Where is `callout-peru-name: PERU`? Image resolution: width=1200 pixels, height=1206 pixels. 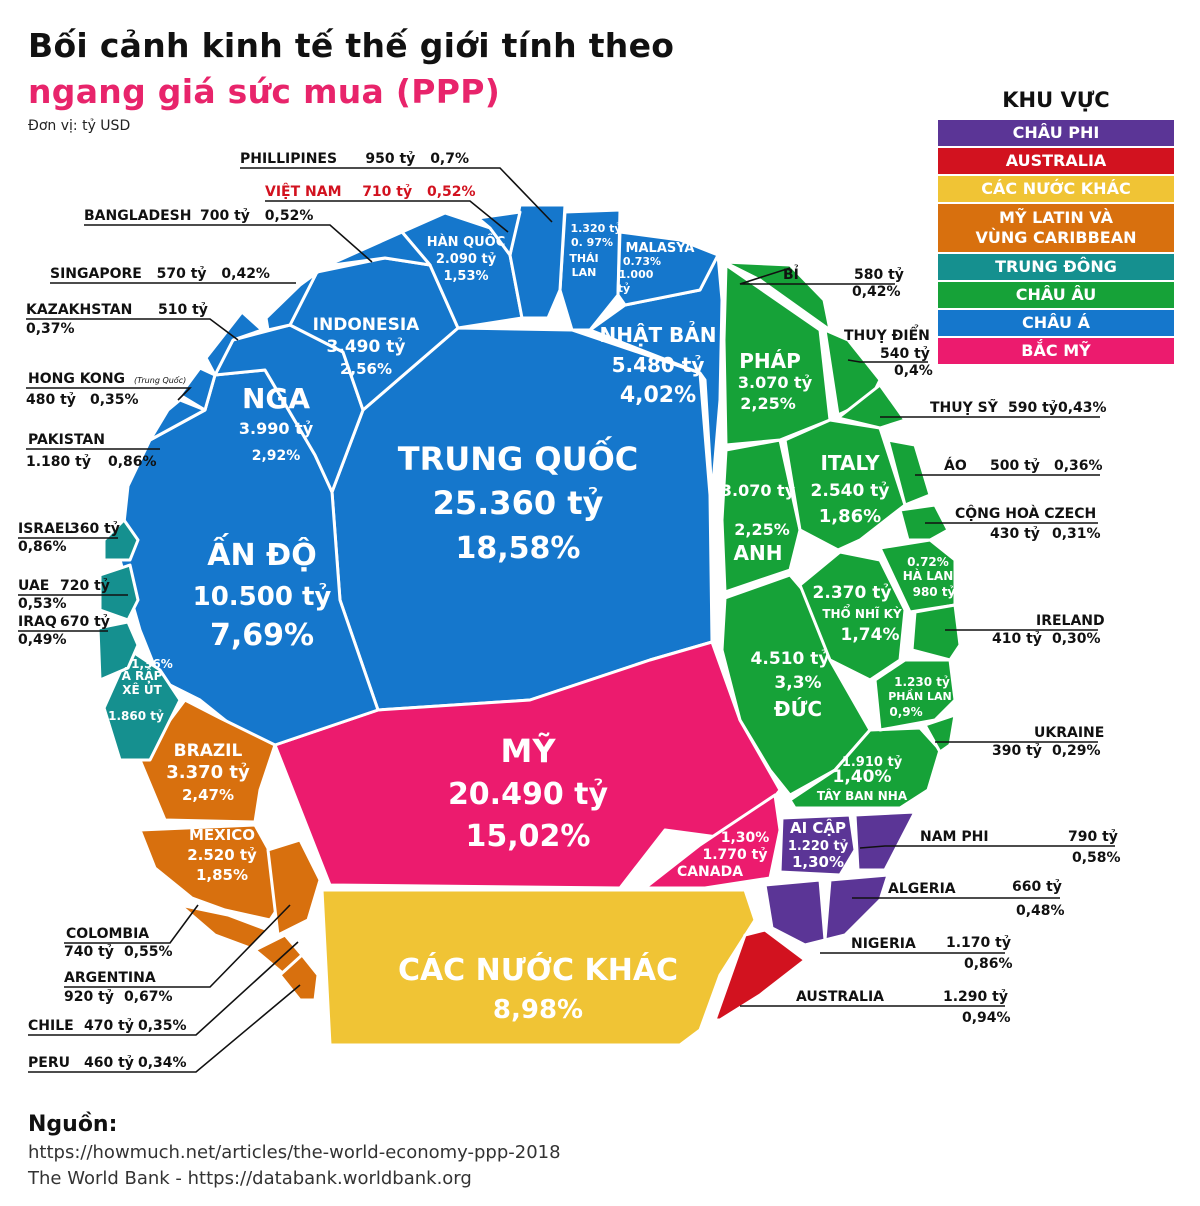
callout-peru-name: PERU is located at coordinates (49, 1063).